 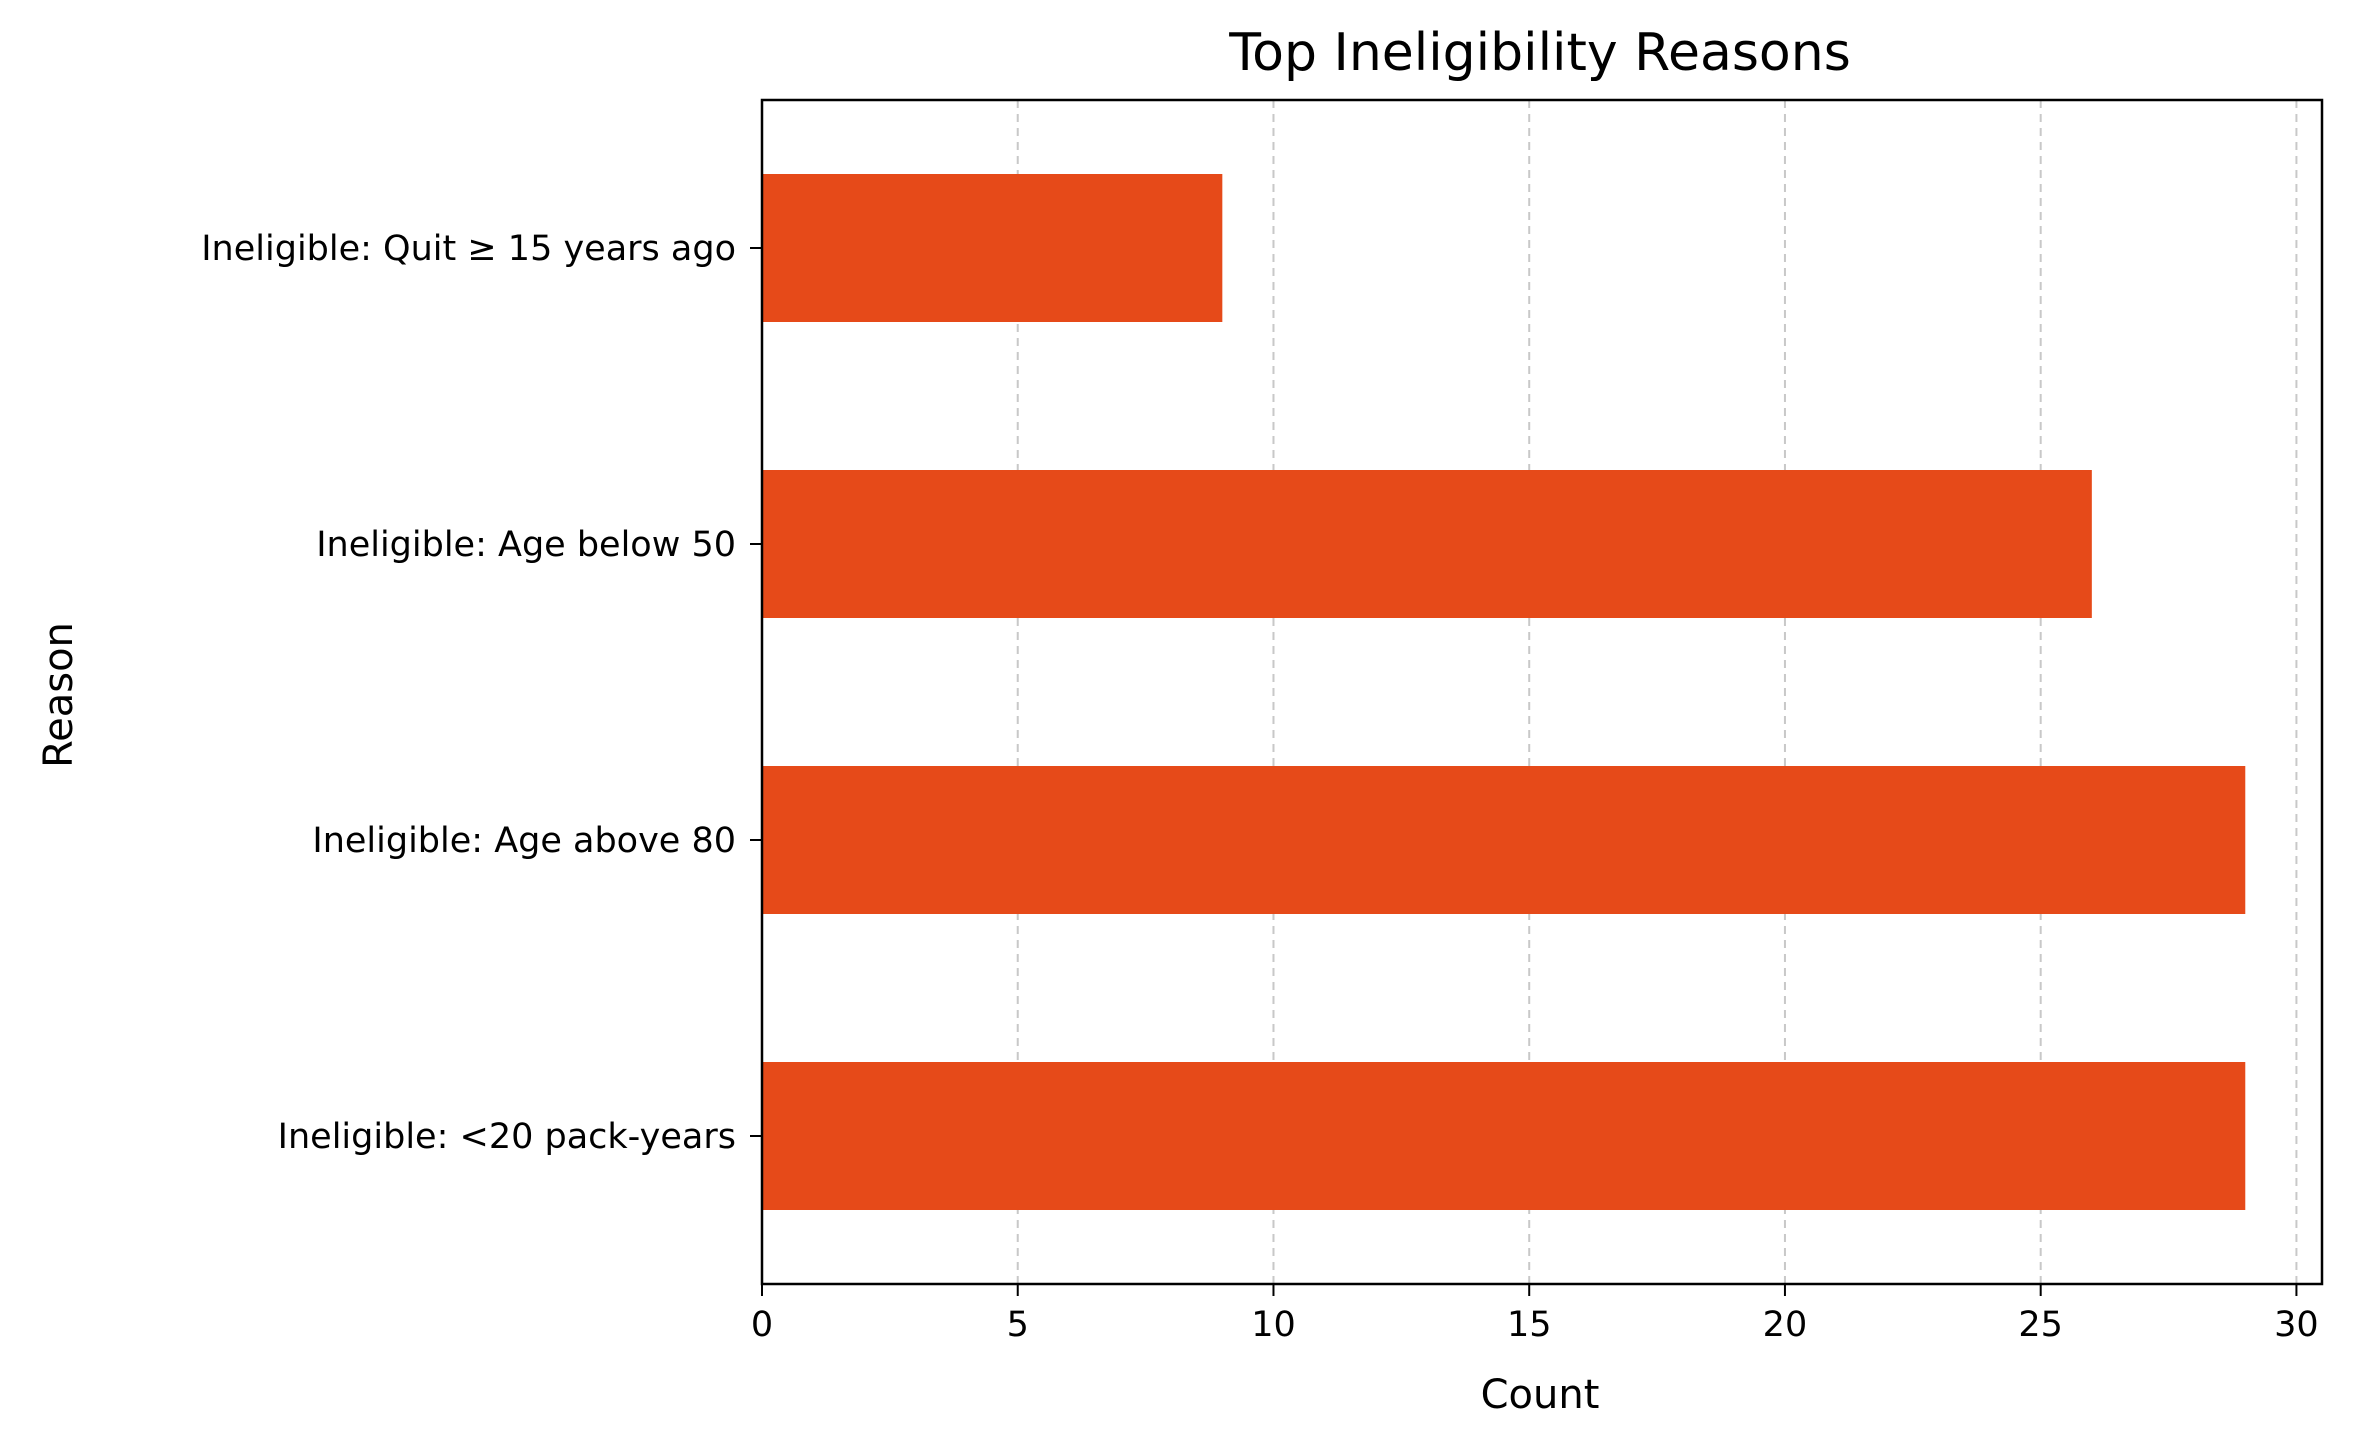 What do you see at coordinates (526, 545) in the screenshot?
I see `y-tick-label: Ineligible: Age below 50` at bounding box center [526, 545].